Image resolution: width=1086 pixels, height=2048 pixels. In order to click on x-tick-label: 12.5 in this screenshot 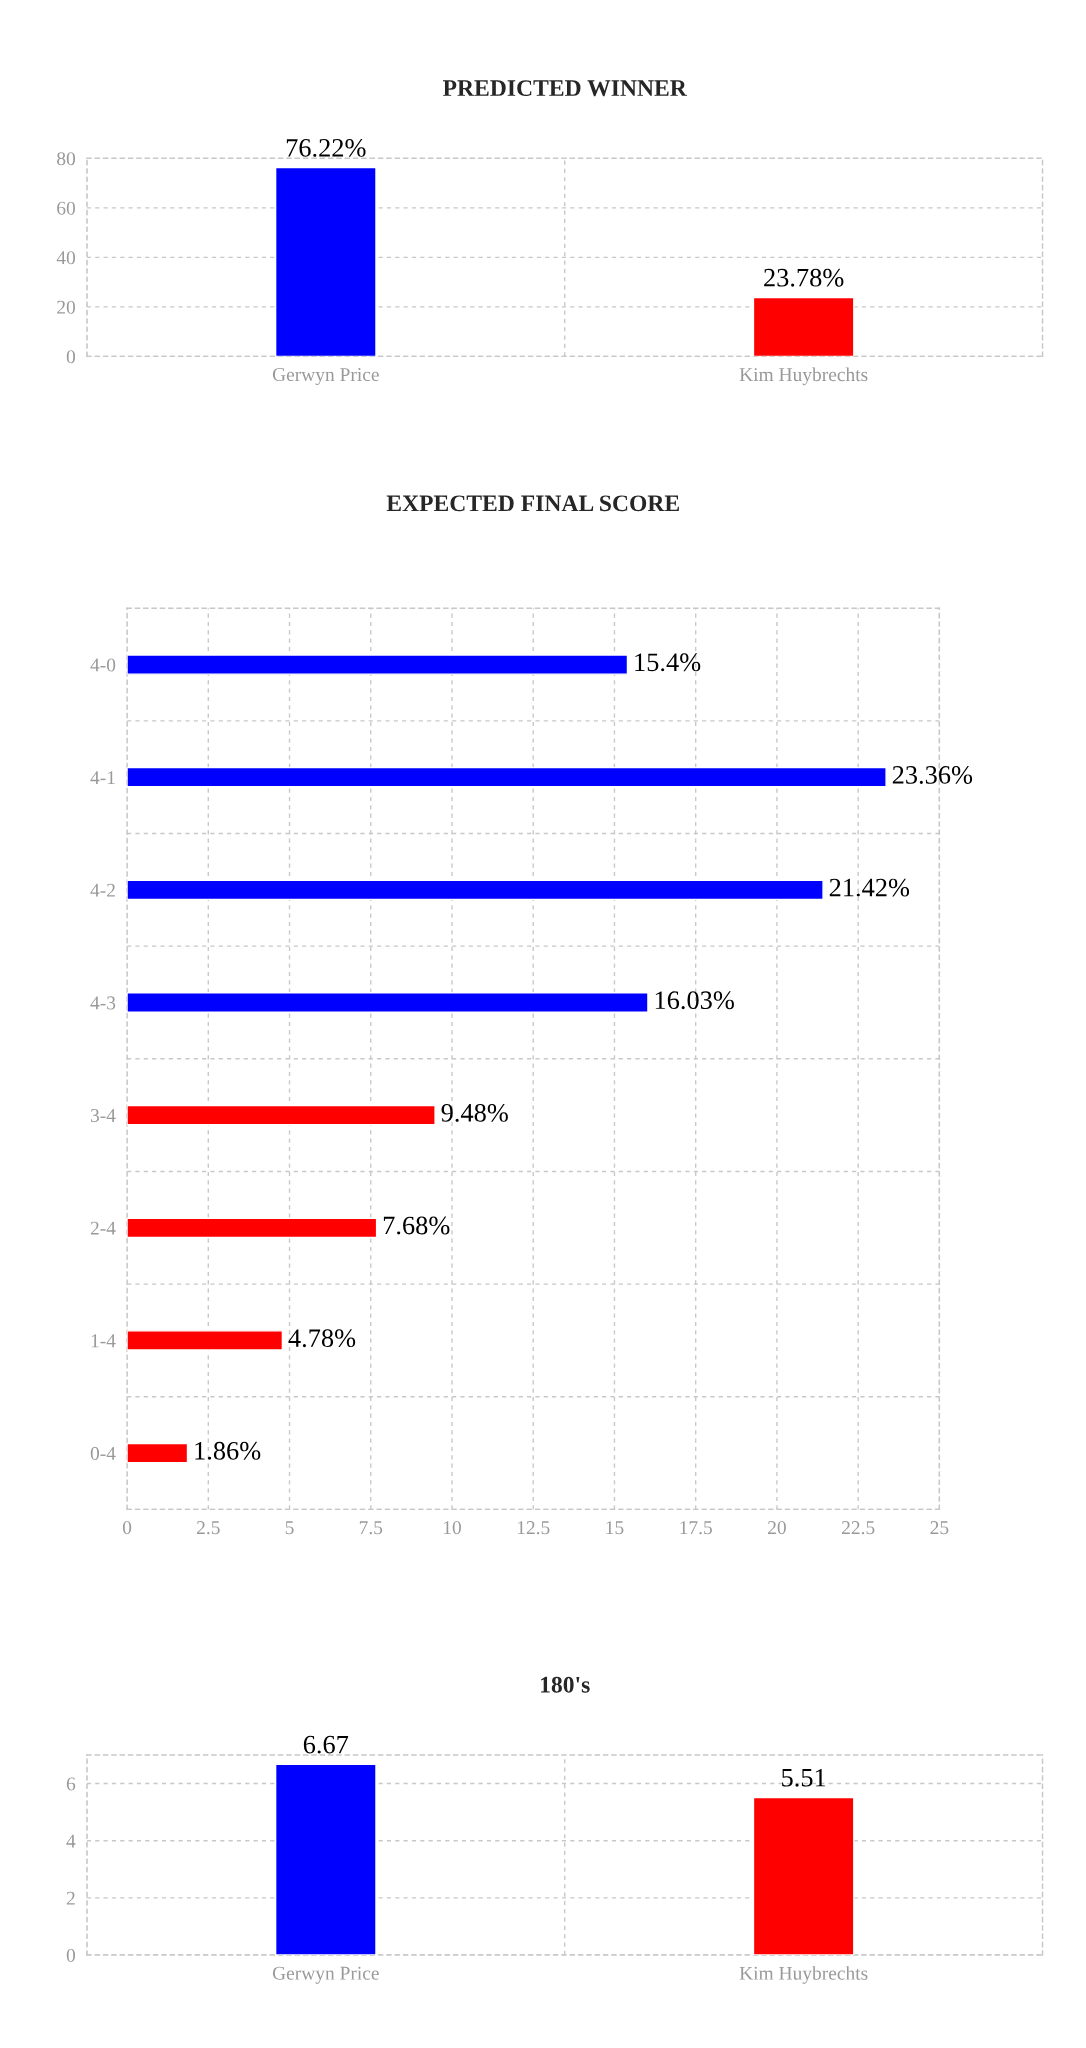, I will do `click(533, 1528)`.